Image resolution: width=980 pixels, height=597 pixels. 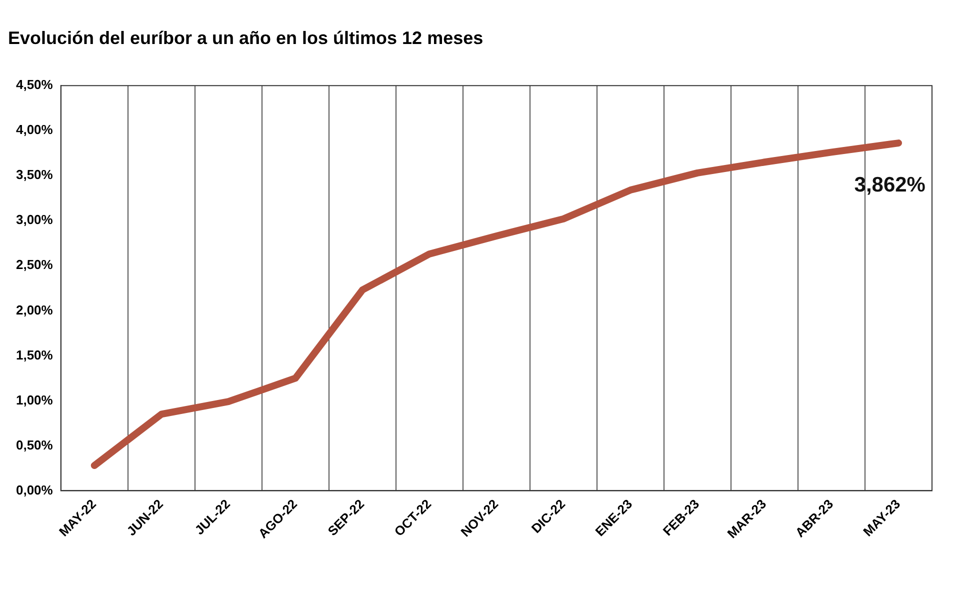 What do you see at coordinates (35, 264) in the screenshot?
I see `y-tick-label: 2,50%` at bounding box center [35, 264].